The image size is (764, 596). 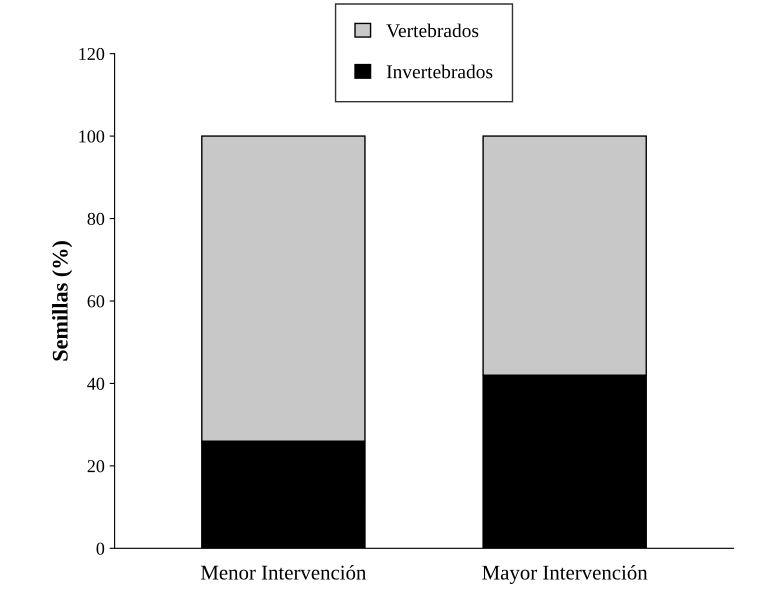 I want to click on y-tick-label: 40, so click(x=95, y=384).